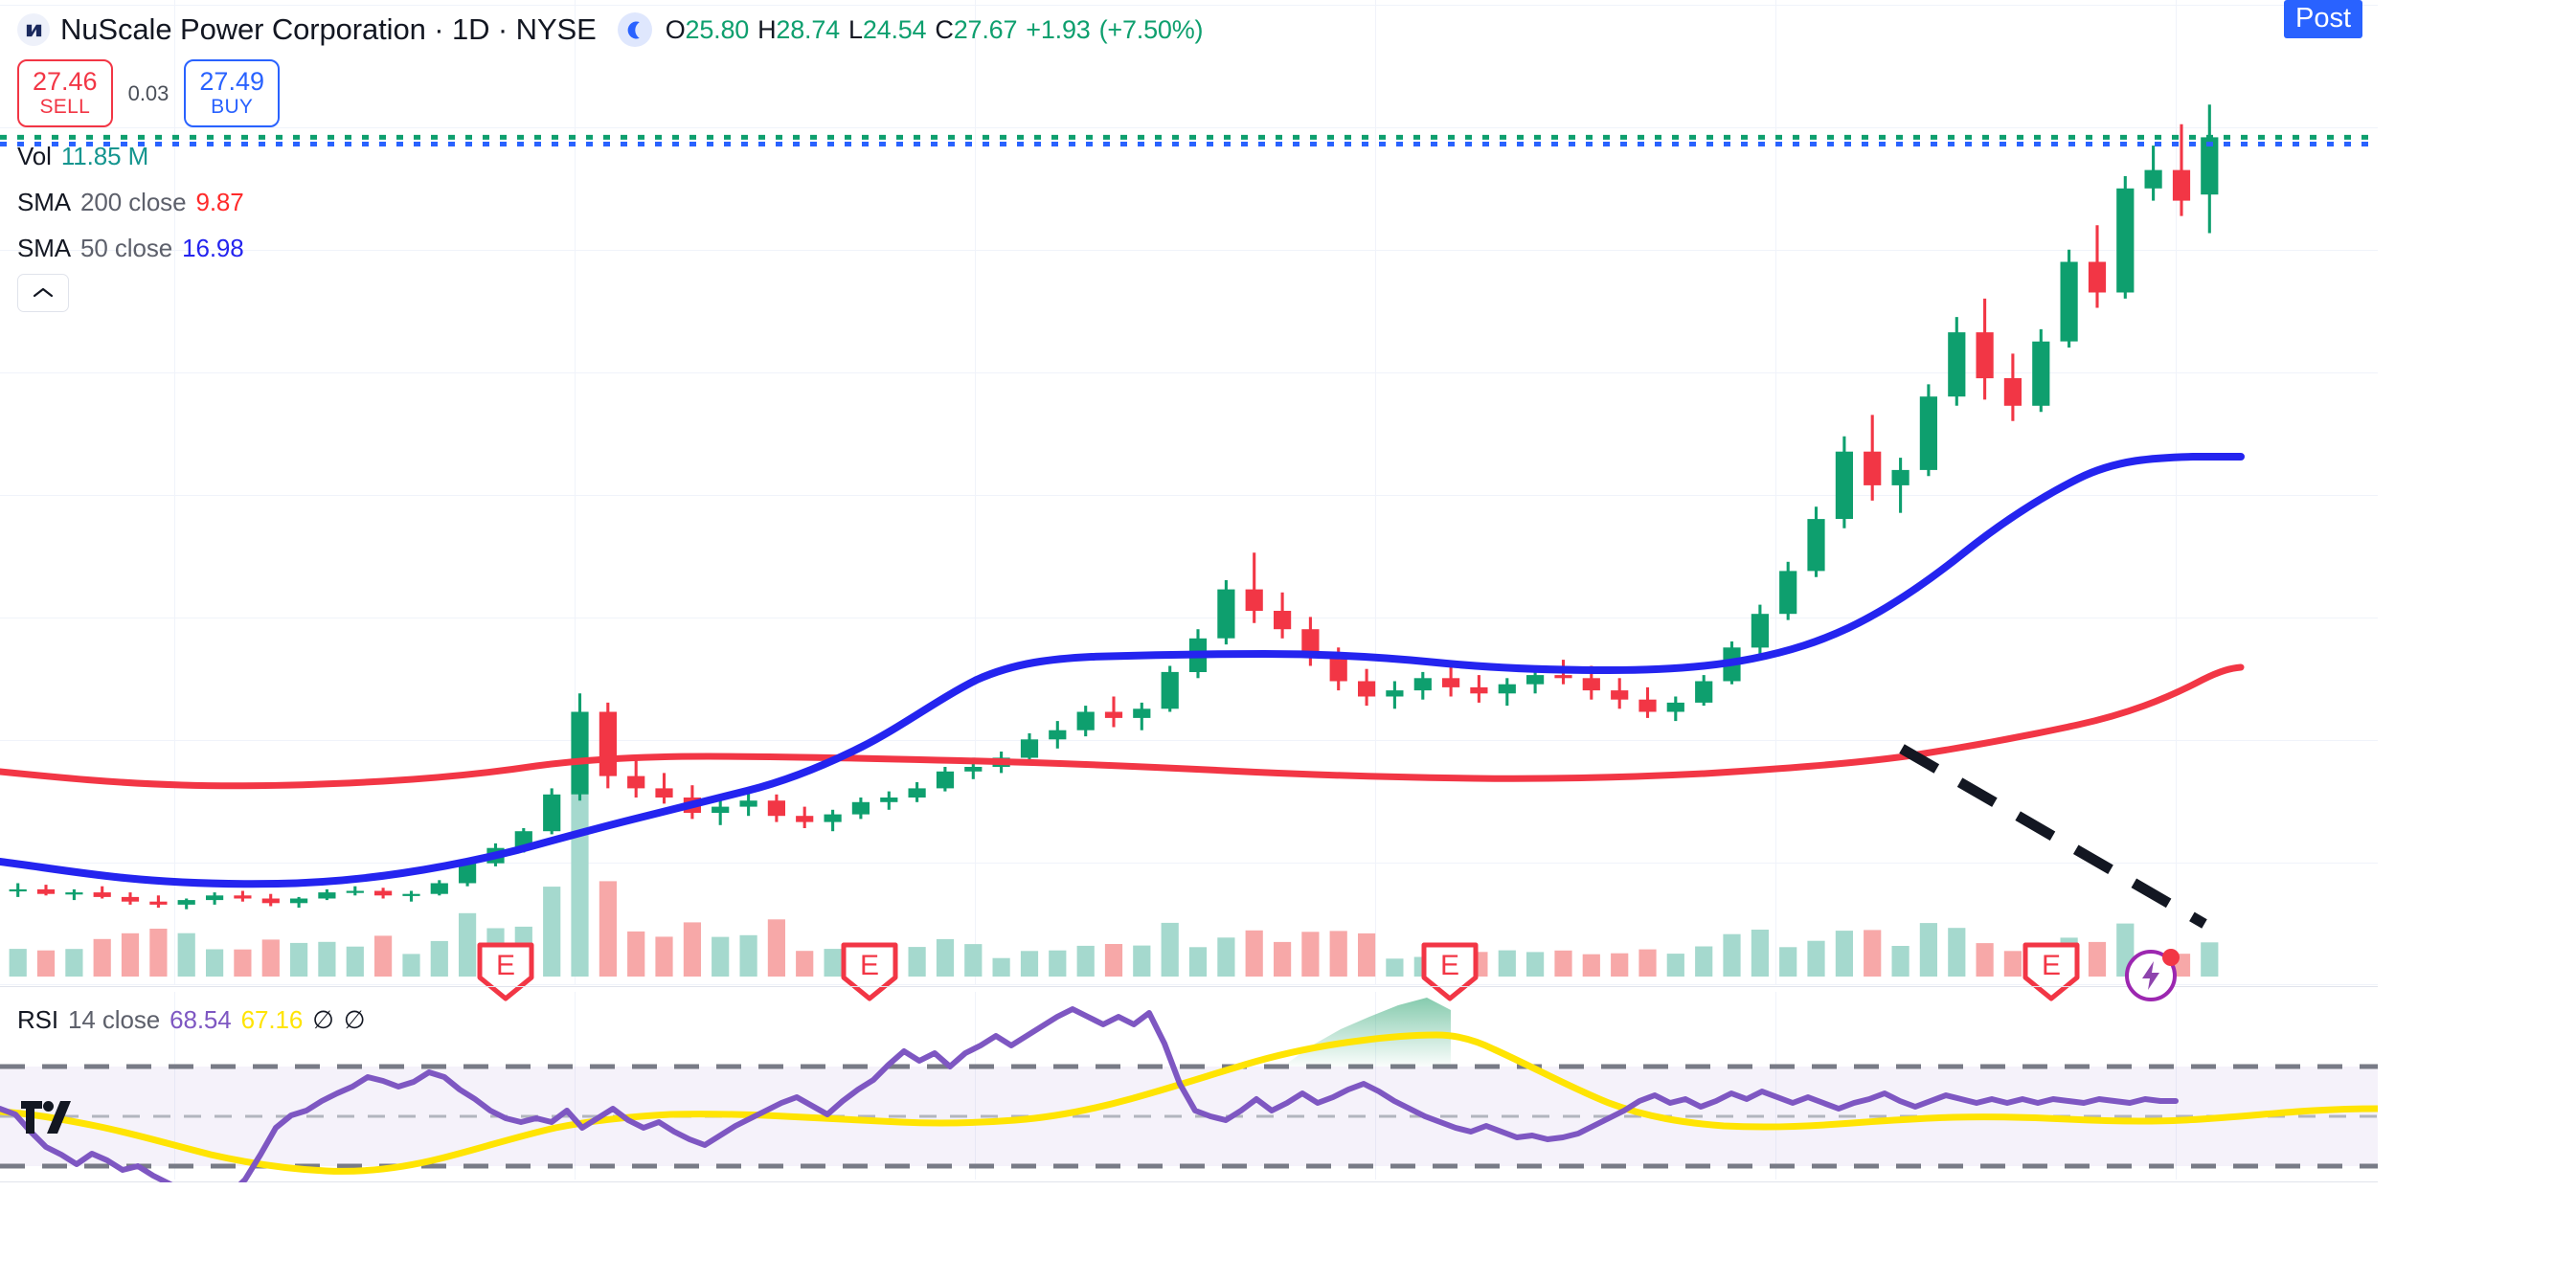 The width and height of the screenshot is (2576, 1281). What do you see at coordinates (231, 81) in the screenshot?
I see `buy-price: 27.49` at bounding box center [231, 81].